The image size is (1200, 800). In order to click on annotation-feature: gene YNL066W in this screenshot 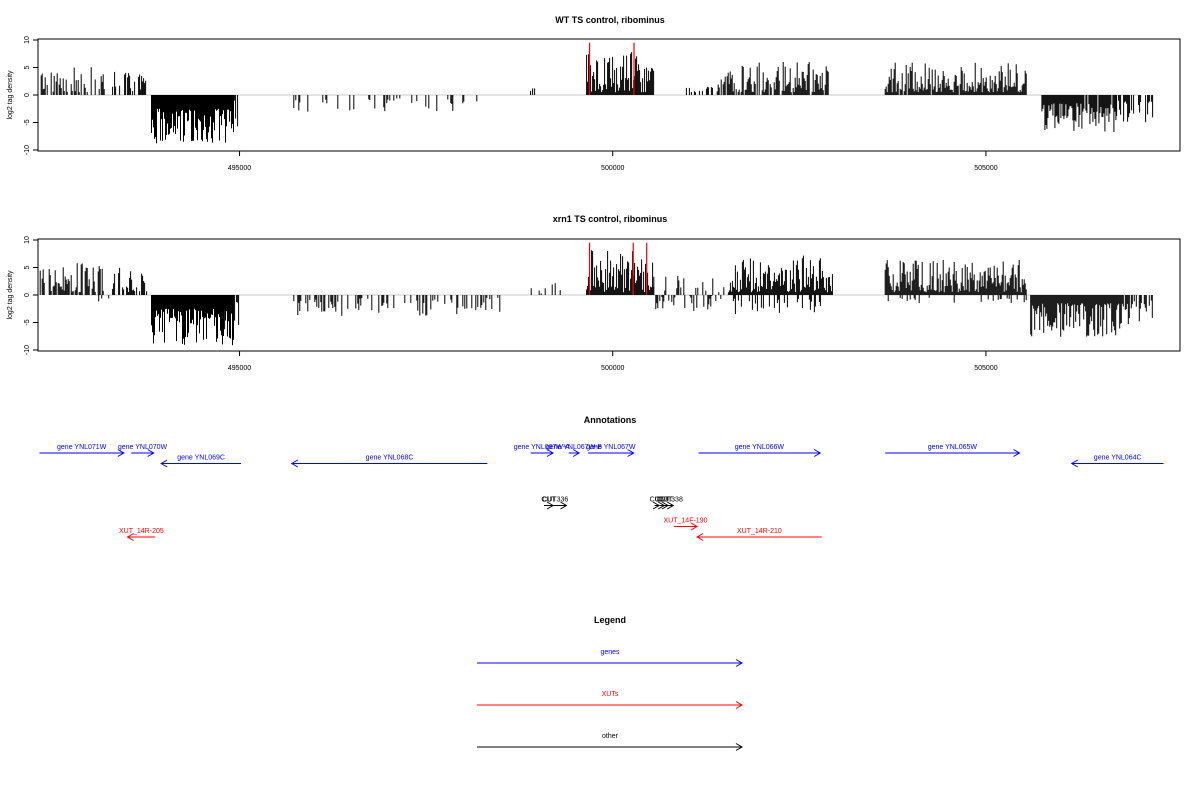, I will do `click(760, 450)`.